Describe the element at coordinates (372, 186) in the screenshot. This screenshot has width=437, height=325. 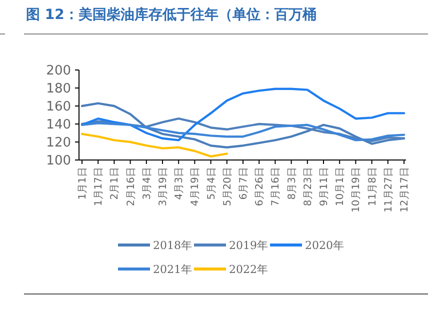
I see `x-tick-label: 11月8日` at that location.